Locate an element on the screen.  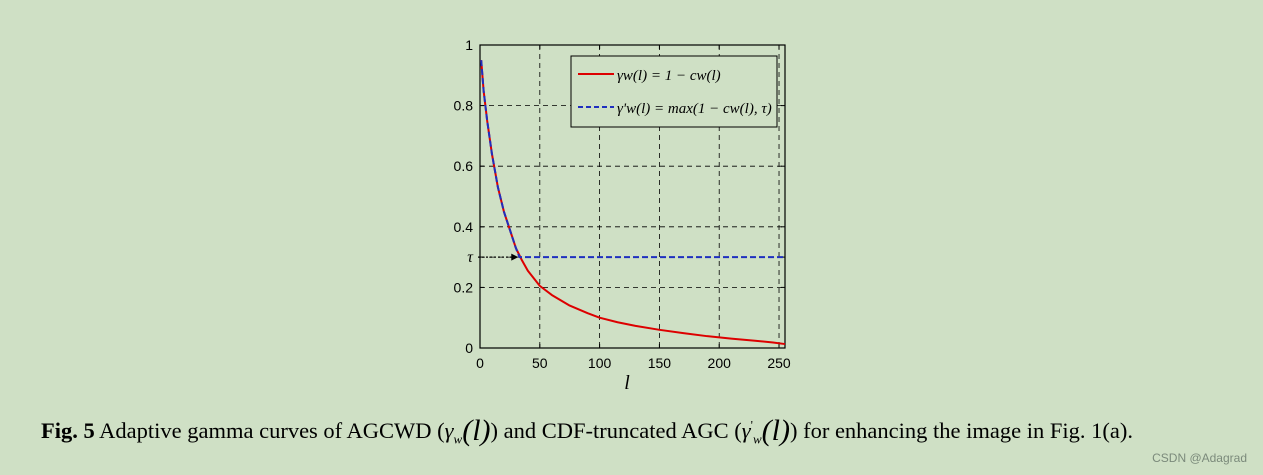
caption-gamma-symbol: γ is located at coordinates (449, 430).